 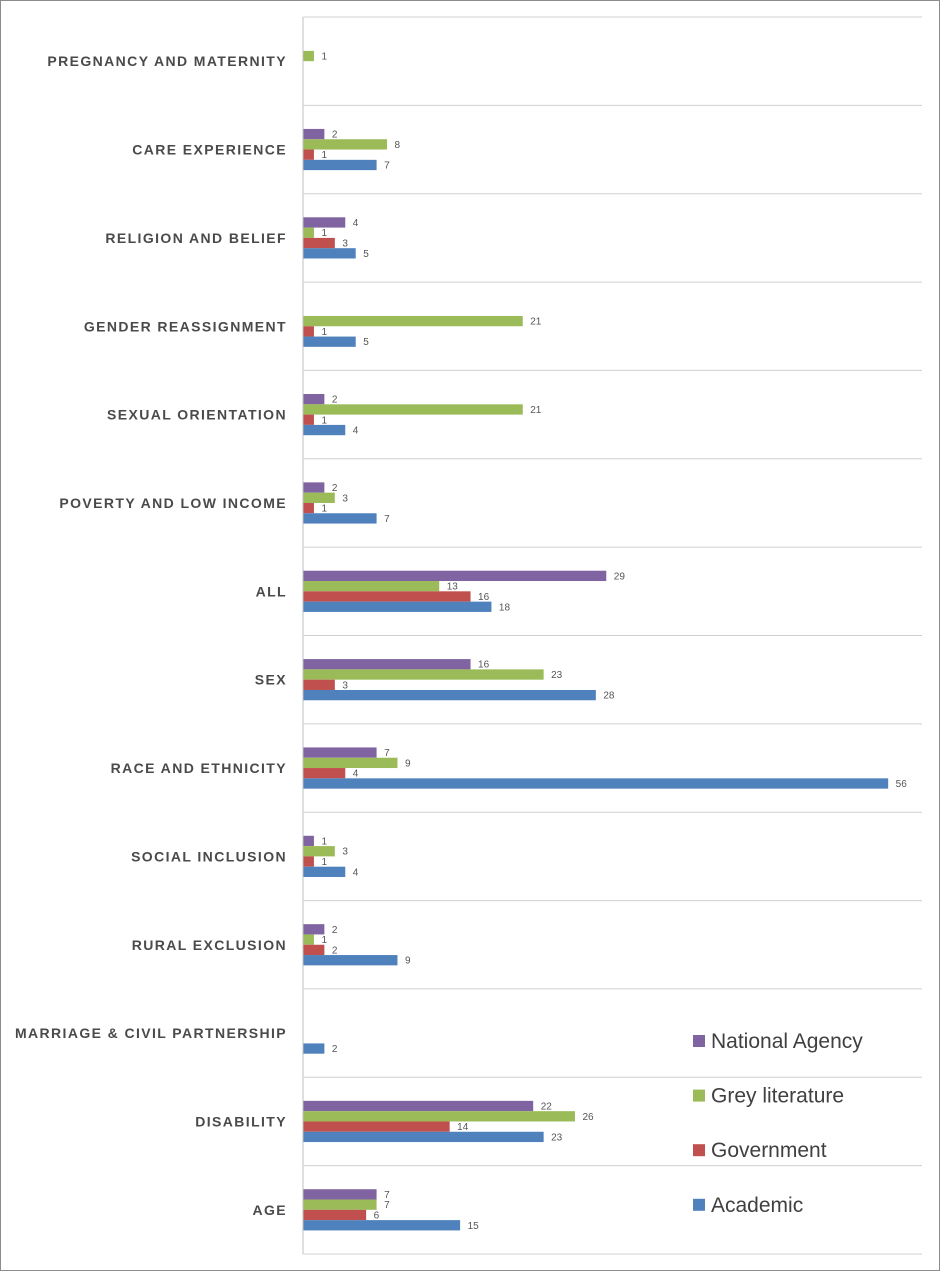 What do you see at coordinates (324, 773) in the screenshot?
I see `bar-government-race-and-ethnicity` at bounding box center [324, 773].